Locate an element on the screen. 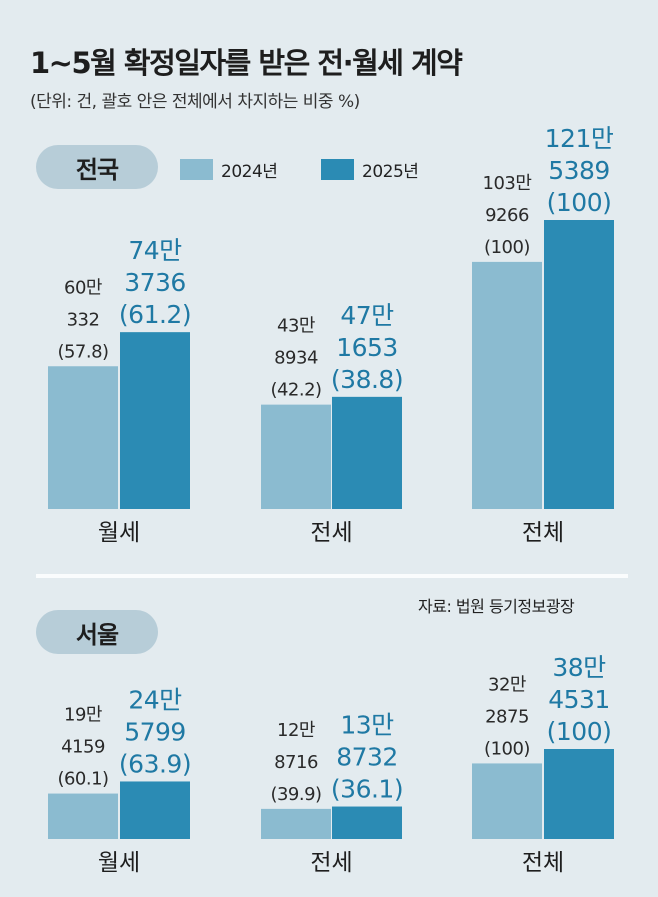 The width and height of the screenshot is (658, 897). data-label-전국-전체-2024년-line1: 9266 is located at coordinates (507, 215).